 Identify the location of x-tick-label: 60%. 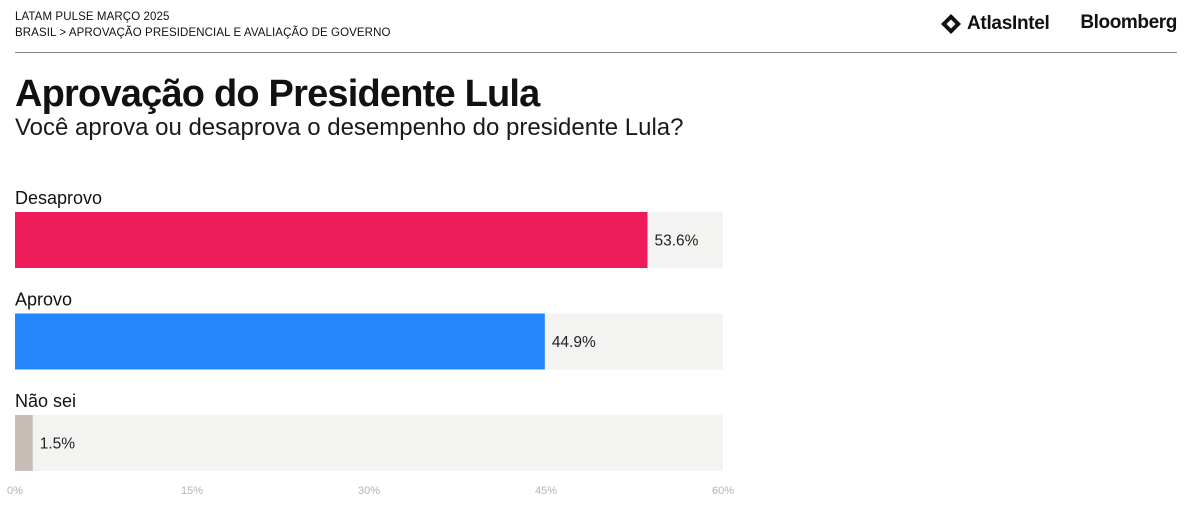
(723, 491).